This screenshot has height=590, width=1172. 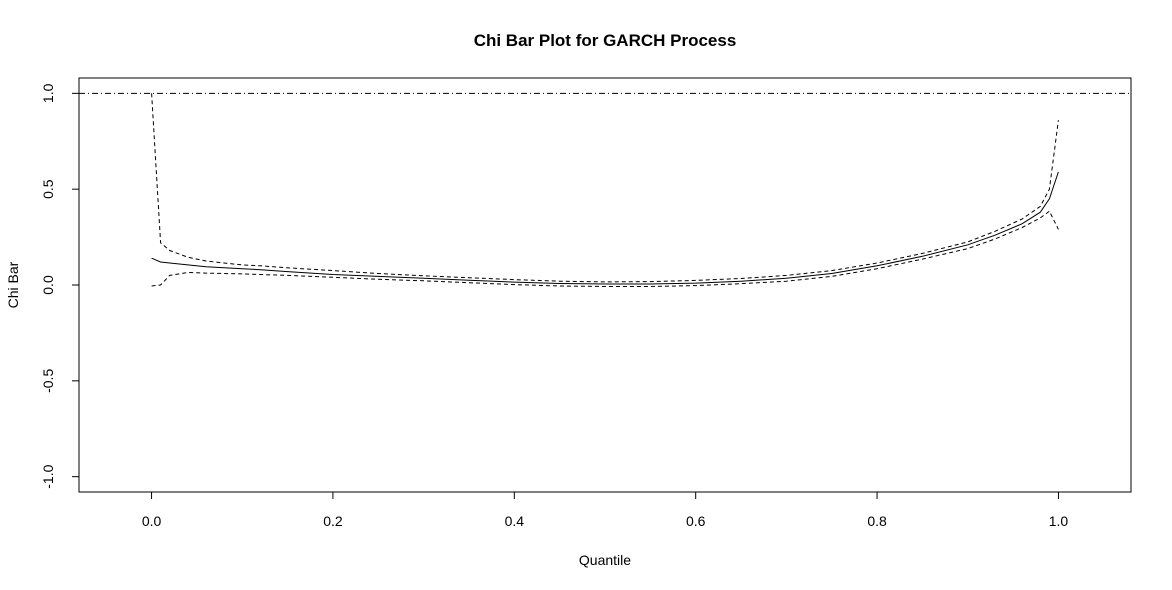 What do you see at coordinates (48, 285) in the screenshot?
I see `y-tick-label: 0.0` at bounding box center [48, 285].